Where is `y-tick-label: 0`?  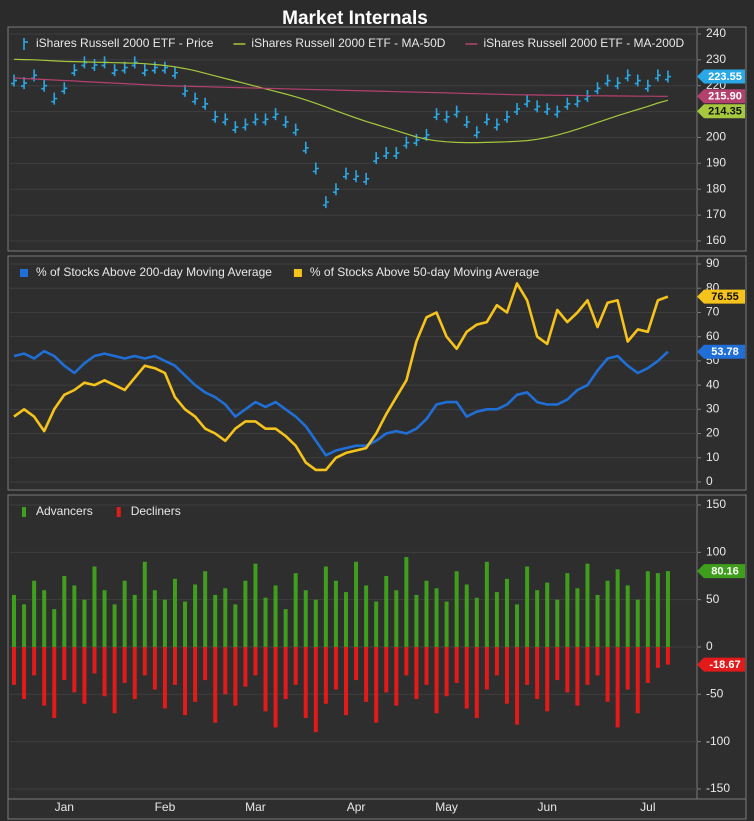
y-tick-label: 0 is located at coordinates (709, 646).